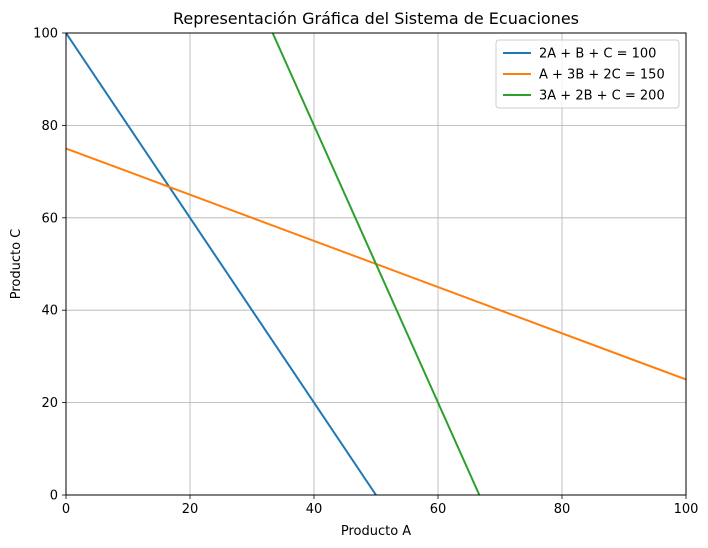 This screenshot has height=548, width=708. What do you see at coordinates (602, 75) in the screenshot?
I see `legend-label-2: A + 3B + 2C = 150` at bounding box center [602, 75].